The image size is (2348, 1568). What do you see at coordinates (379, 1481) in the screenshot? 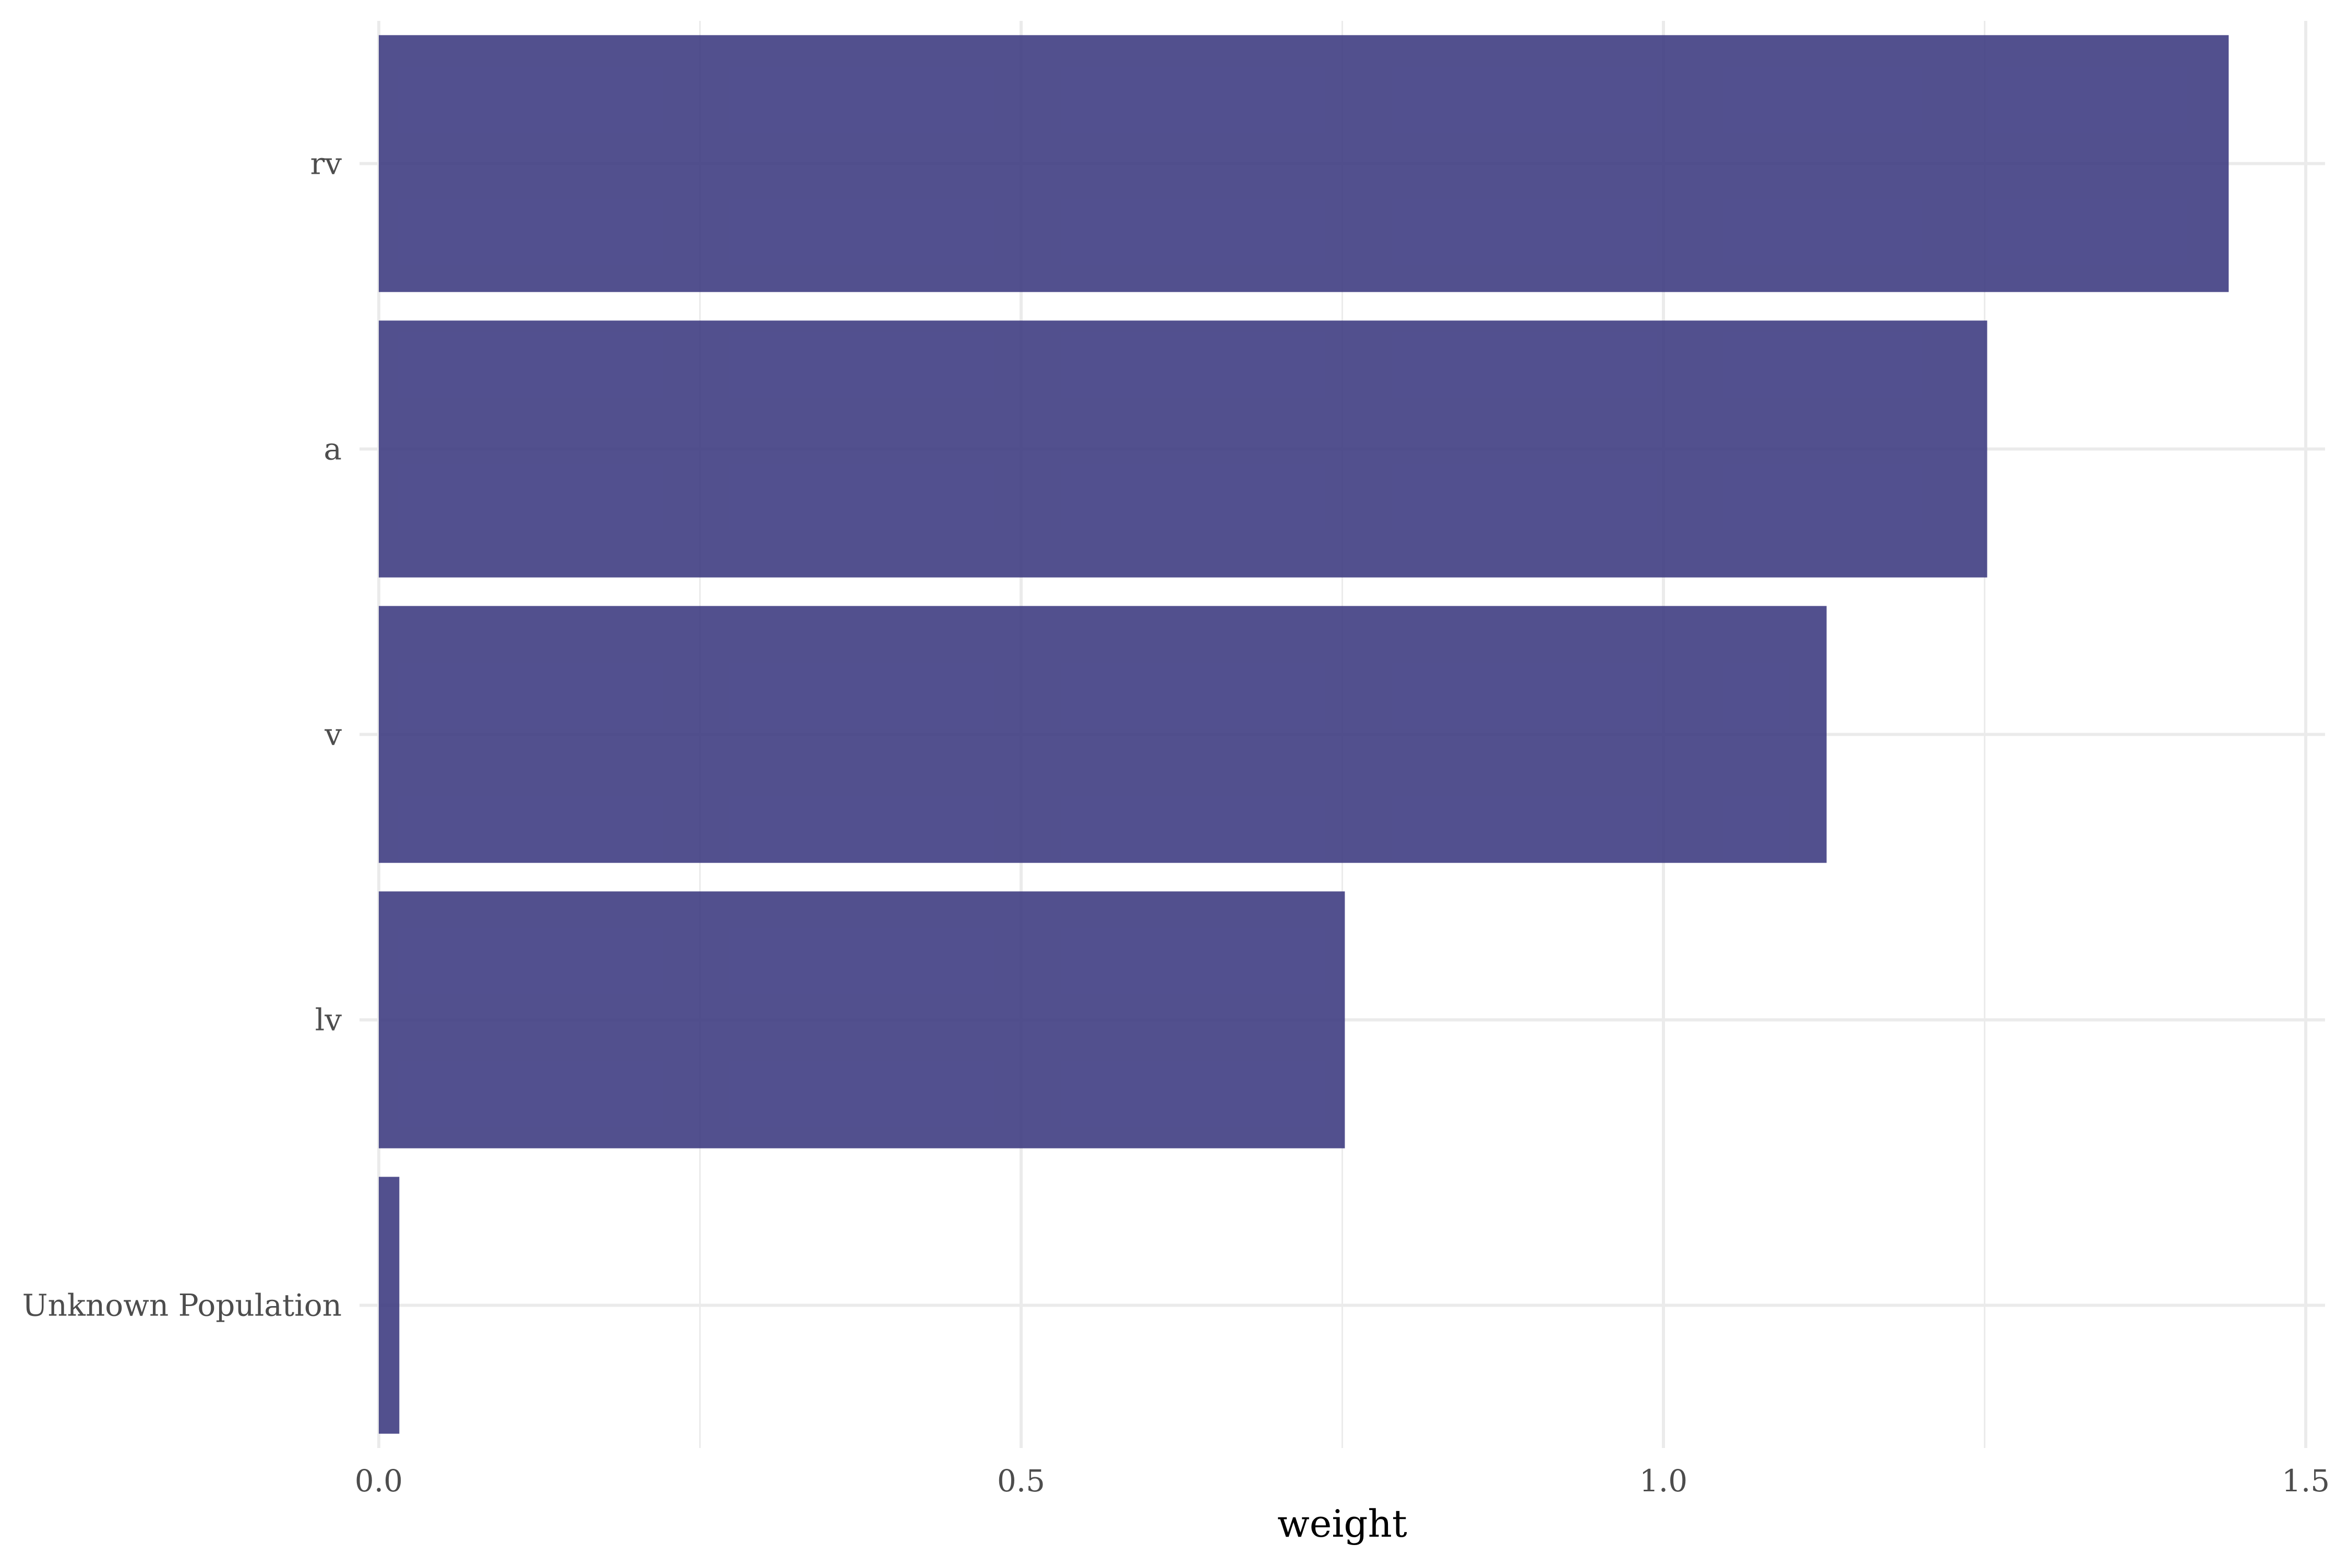
I see `x-tick-label: 0.0` at bounding box center [379, 1481].